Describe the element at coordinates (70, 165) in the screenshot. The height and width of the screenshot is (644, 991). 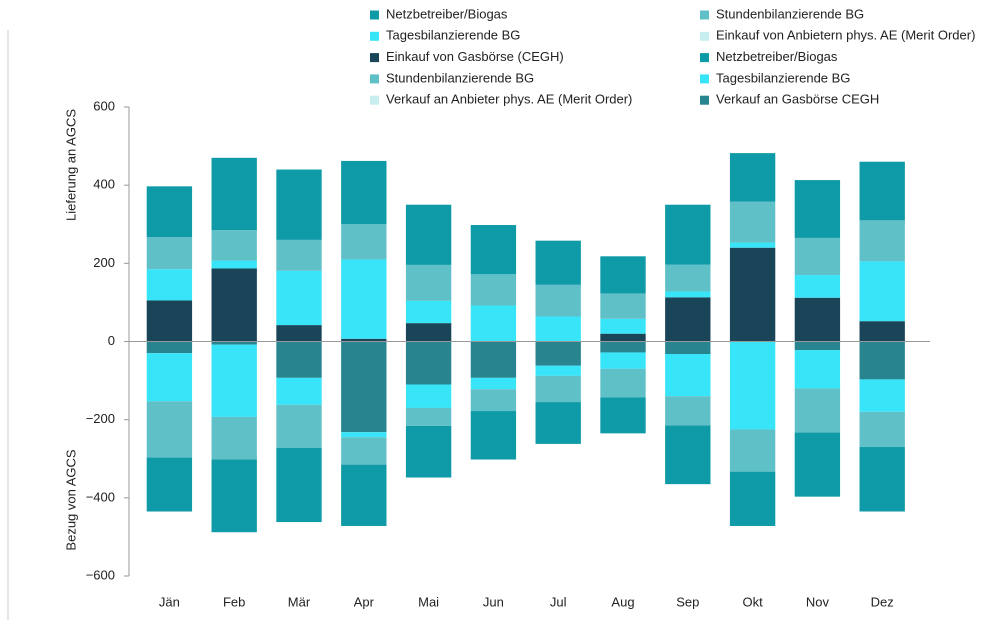
I see `y-axis-label: Lieferung an AGCS` at that location.